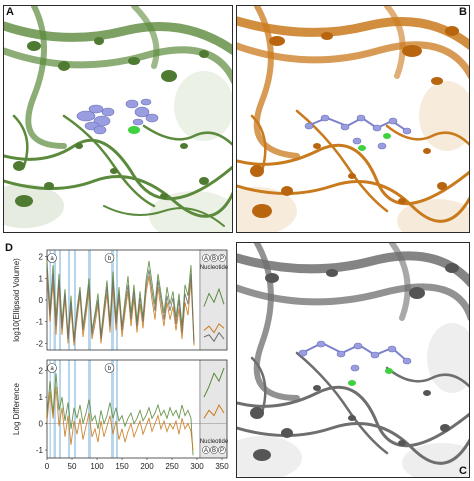  What do you see at coordinates (97, 466) in the screenshot?
I see `x-tick-label: 100` at bounding box center [97, 466].